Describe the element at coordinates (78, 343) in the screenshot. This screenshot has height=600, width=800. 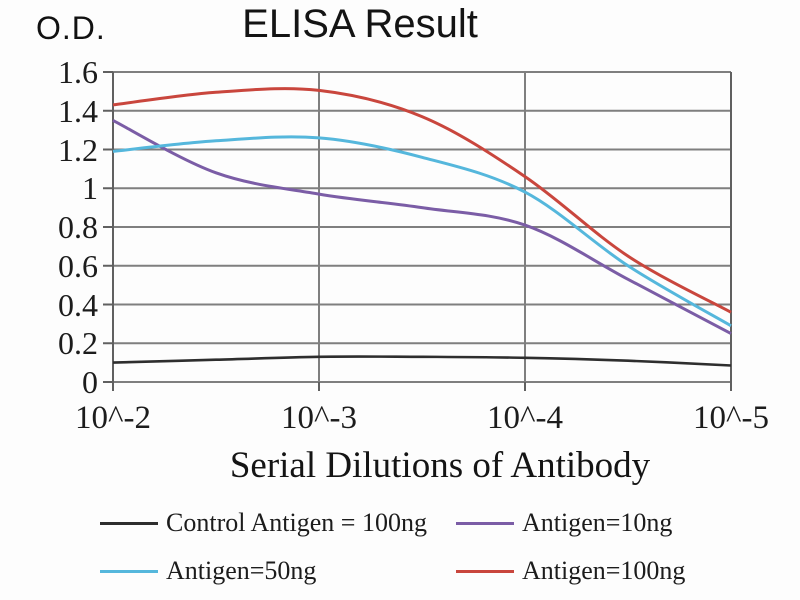
I see `y-tick-label-0.2: 0.2` at that location.